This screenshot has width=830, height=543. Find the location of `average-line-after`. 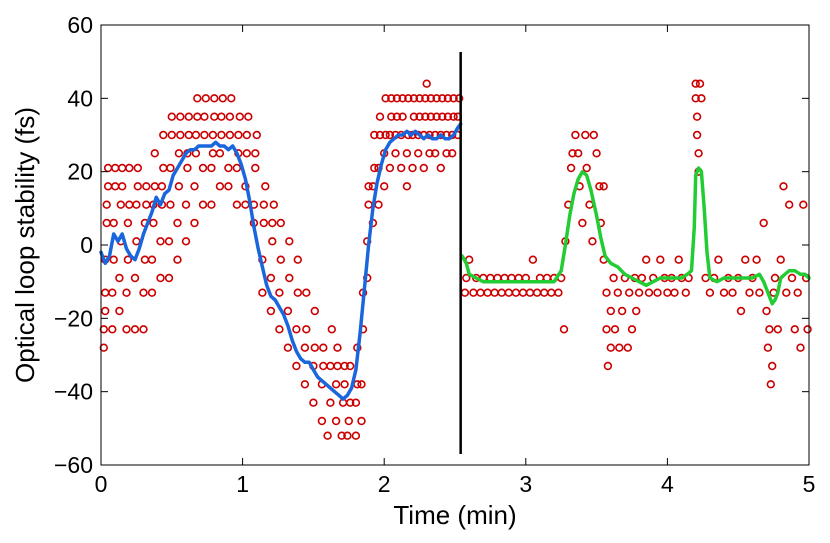

average-line-after is located at coordinates (635, 236).